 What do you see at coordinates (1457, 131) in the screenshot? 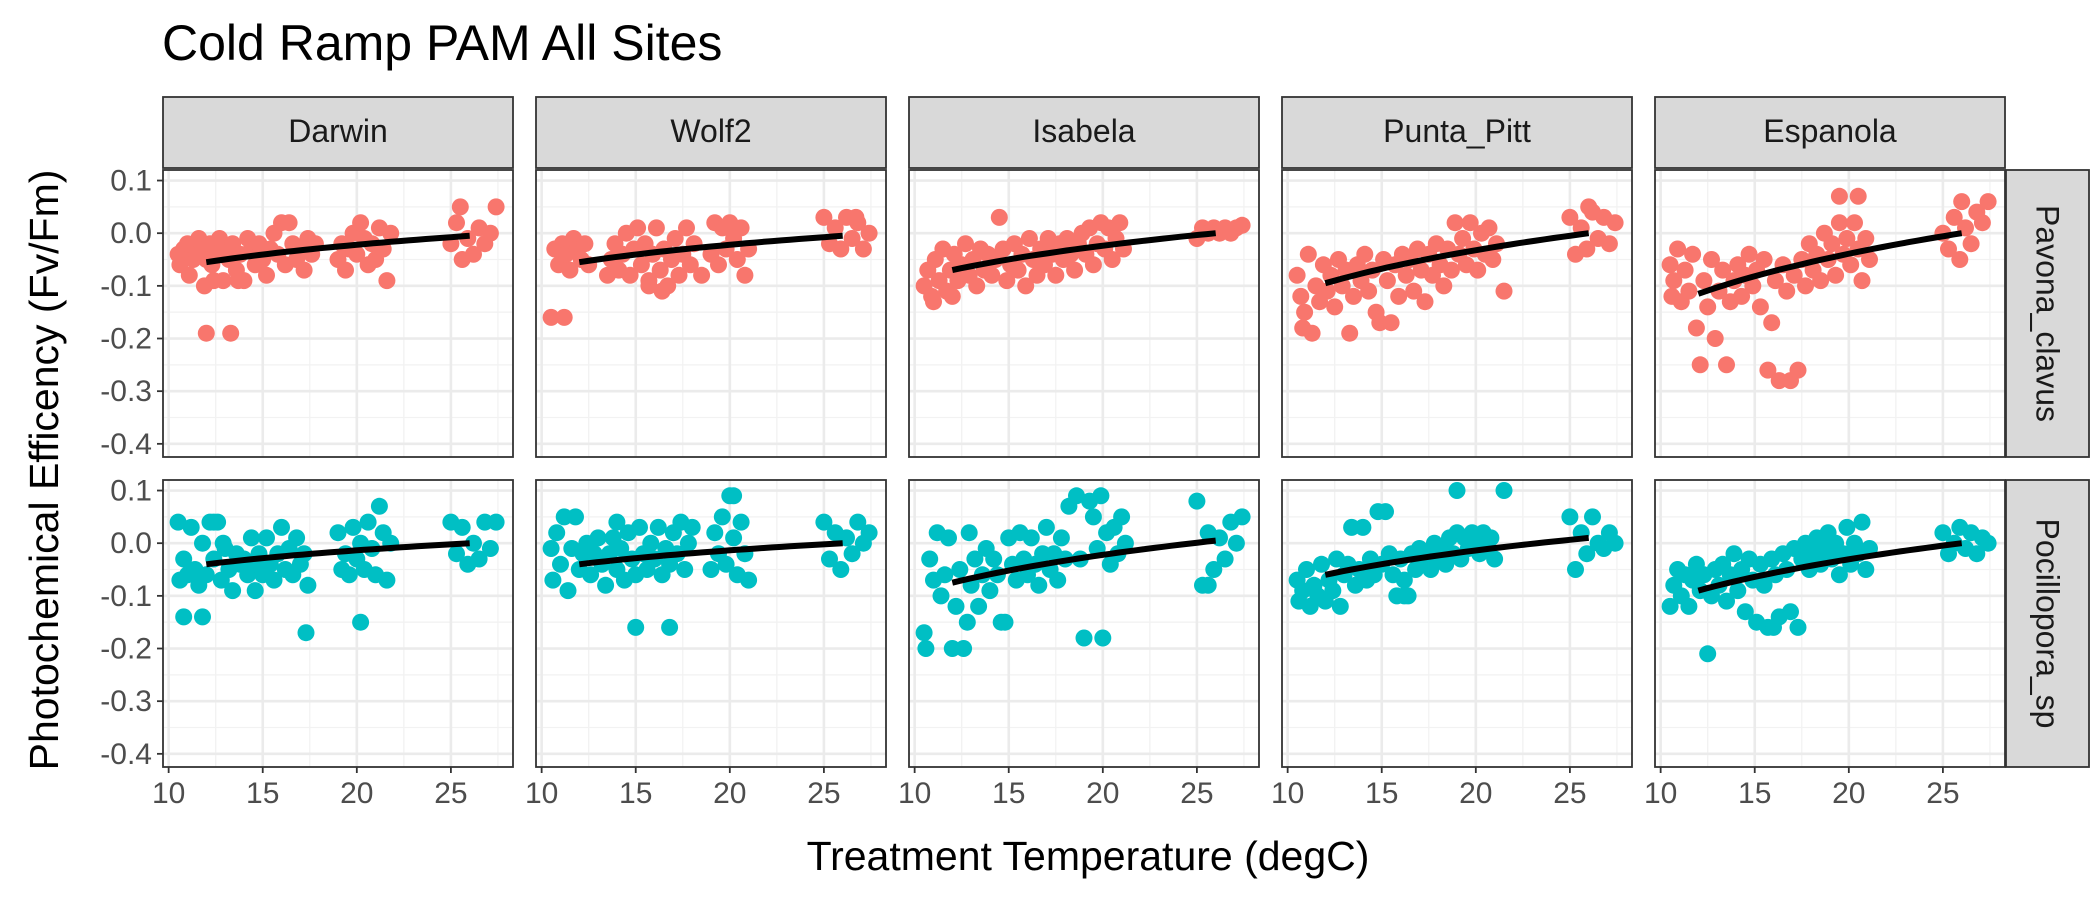
I see `facet-strip-label: Punta_Pitt` at bounding box center [1457, 131].